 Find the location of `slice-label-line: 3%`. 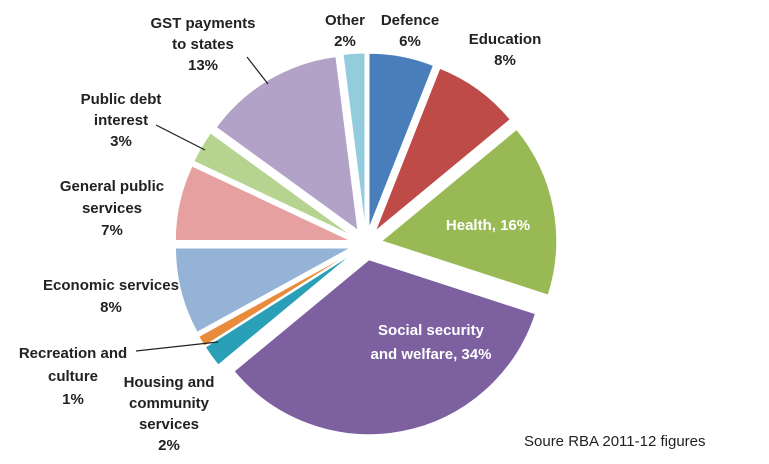

slice-label-line: 3% is located at coordinates (121, 141).